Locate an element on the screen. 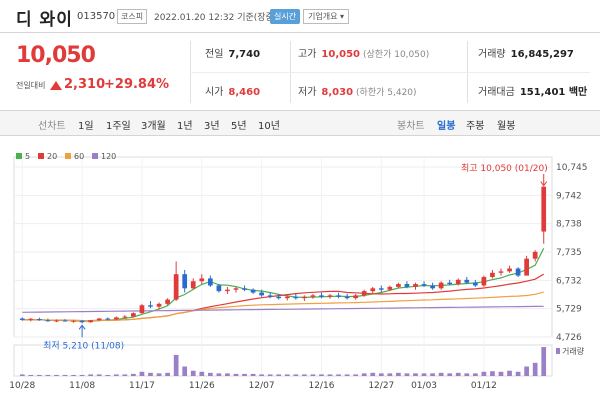 Image resolution: width=600 pixels, height=406 pixels. x-tick-label: 11/26 is located at coordinates (202, 386).